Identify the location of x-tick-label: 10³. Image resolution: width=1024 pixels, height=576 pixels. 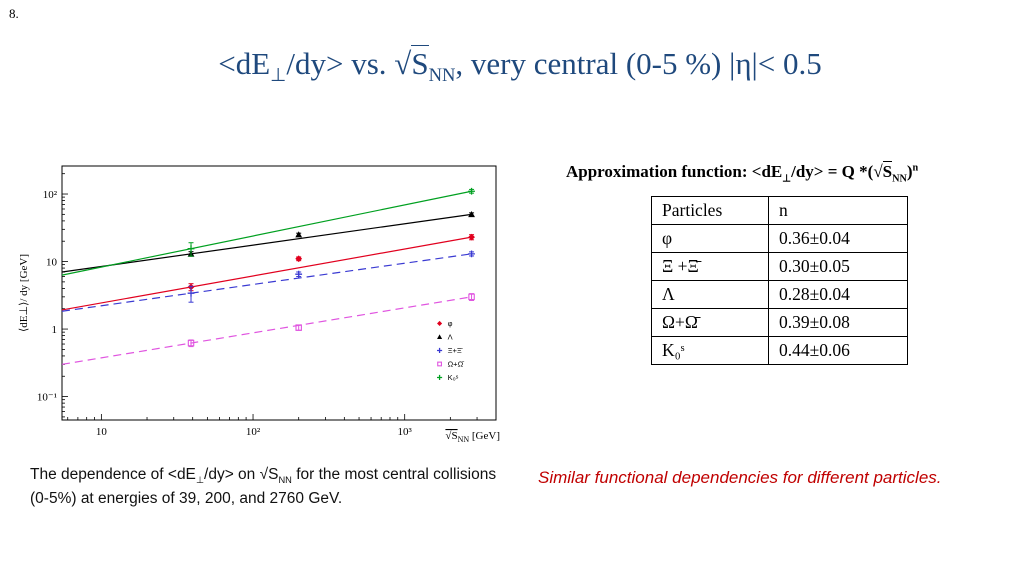
(405, 432).